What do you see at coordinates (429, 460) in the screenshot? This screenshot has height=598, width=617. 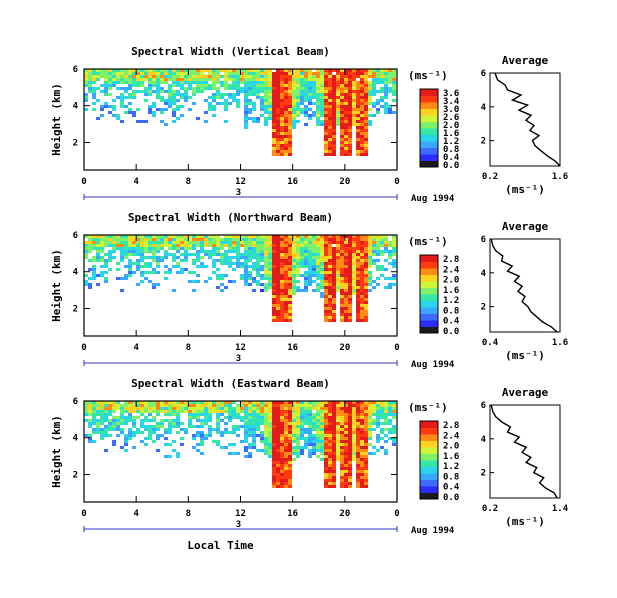 I see `colorbar-frame` at bounding box center [429, 460].